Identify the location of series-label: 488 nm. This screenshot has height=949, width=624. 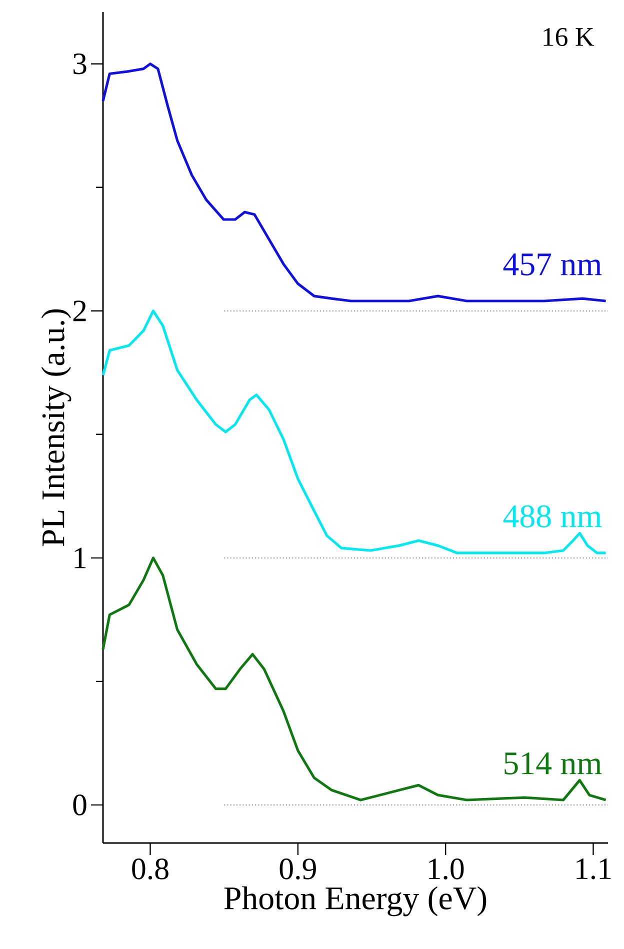
(552, 516).